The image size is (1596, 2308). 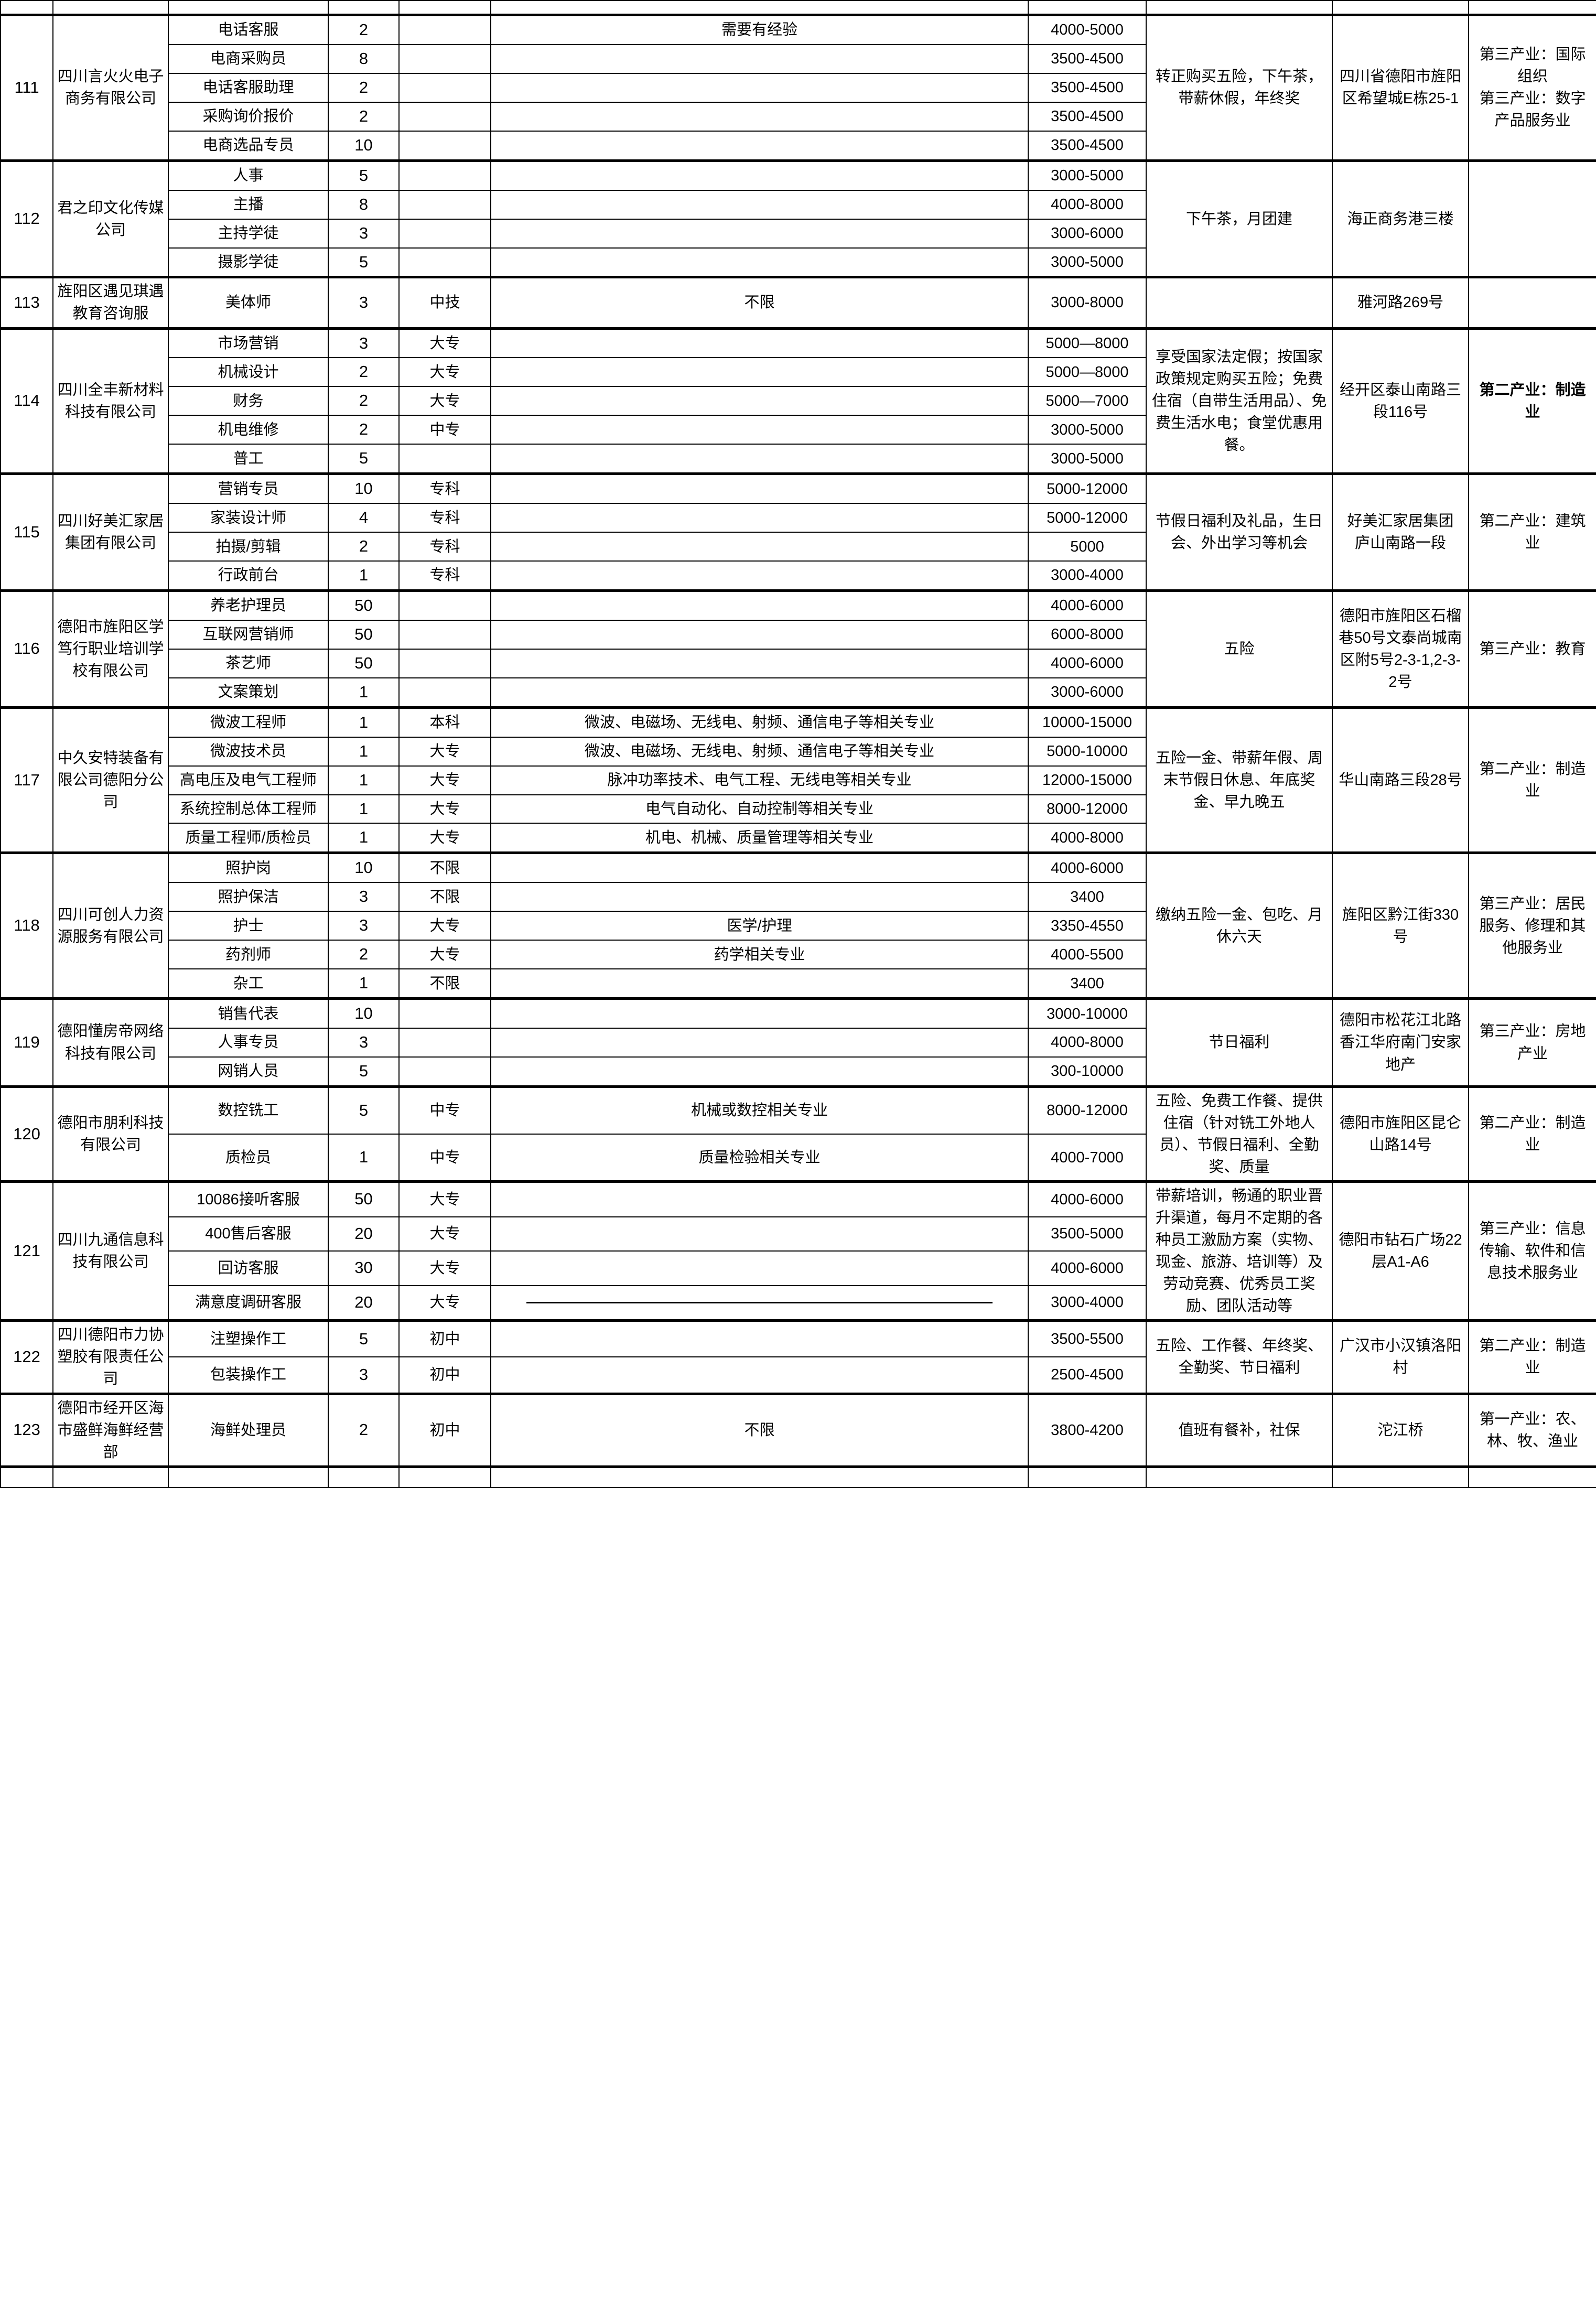 I want to click on education-cell: 不限, so click(x=444, y=867).